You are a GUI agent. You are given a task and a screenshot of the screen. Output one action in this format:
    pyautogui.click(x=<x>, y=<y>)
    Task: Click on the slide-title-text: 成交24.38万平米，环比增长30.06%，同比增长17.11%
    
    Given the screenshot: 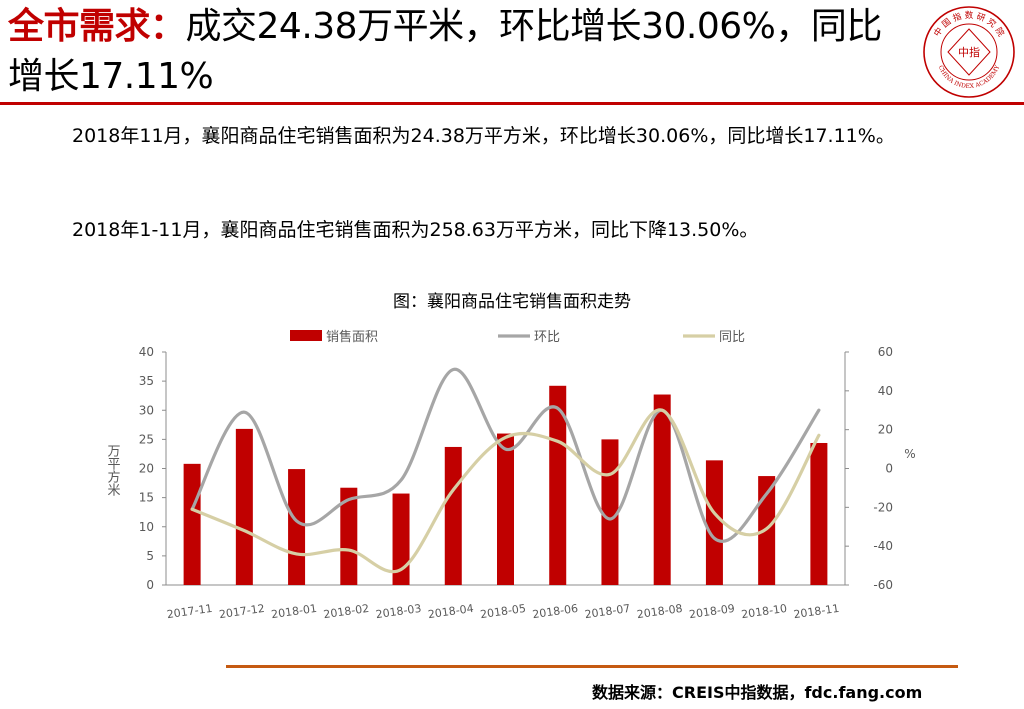 What is the action you would take?
    pyautogui.click(x=445, y=51)
    